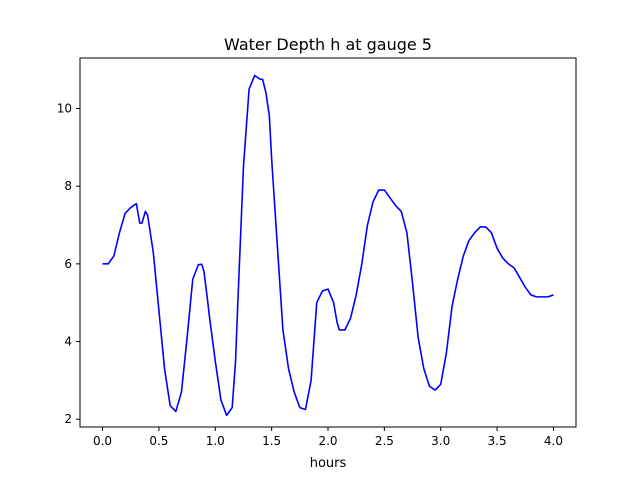 The image size is (640, 480). I want to click on x-tick-label: 3.0, so click(440, 441).